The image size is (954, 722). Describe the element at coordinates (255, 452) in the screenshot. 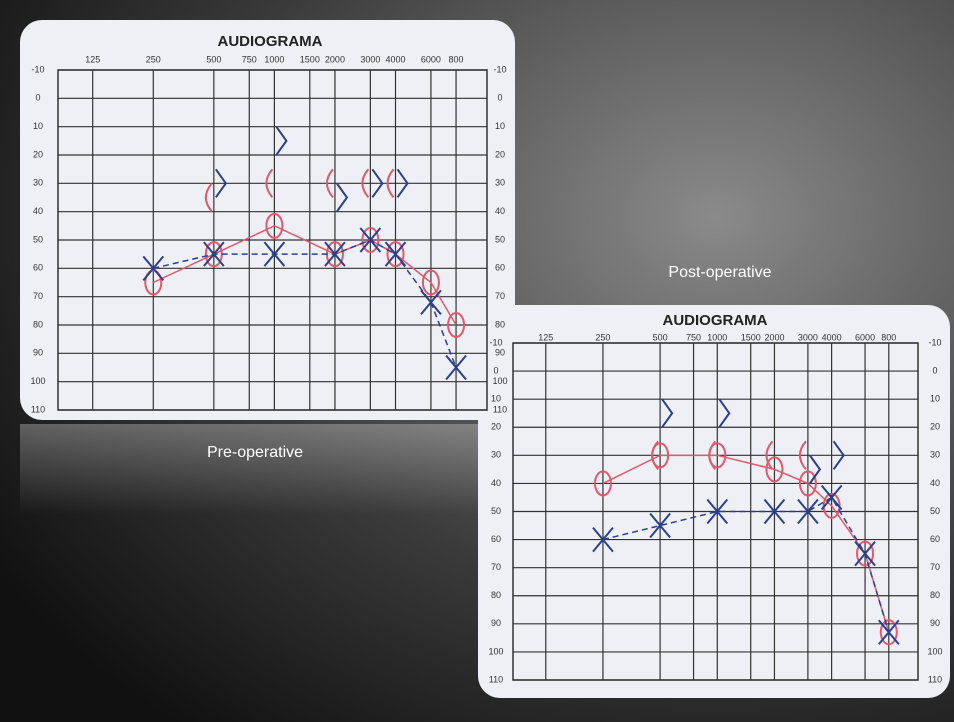

I see `caption: Pre-operative` at that location.